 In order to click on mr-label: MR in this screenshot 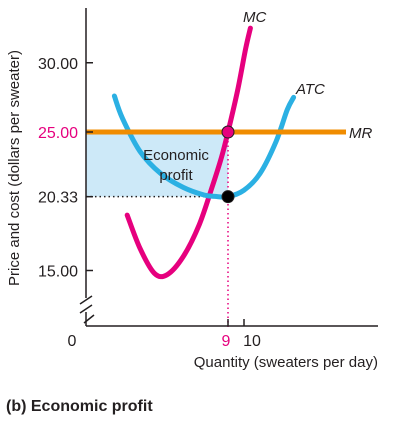, I will do `click(360, 133)`.